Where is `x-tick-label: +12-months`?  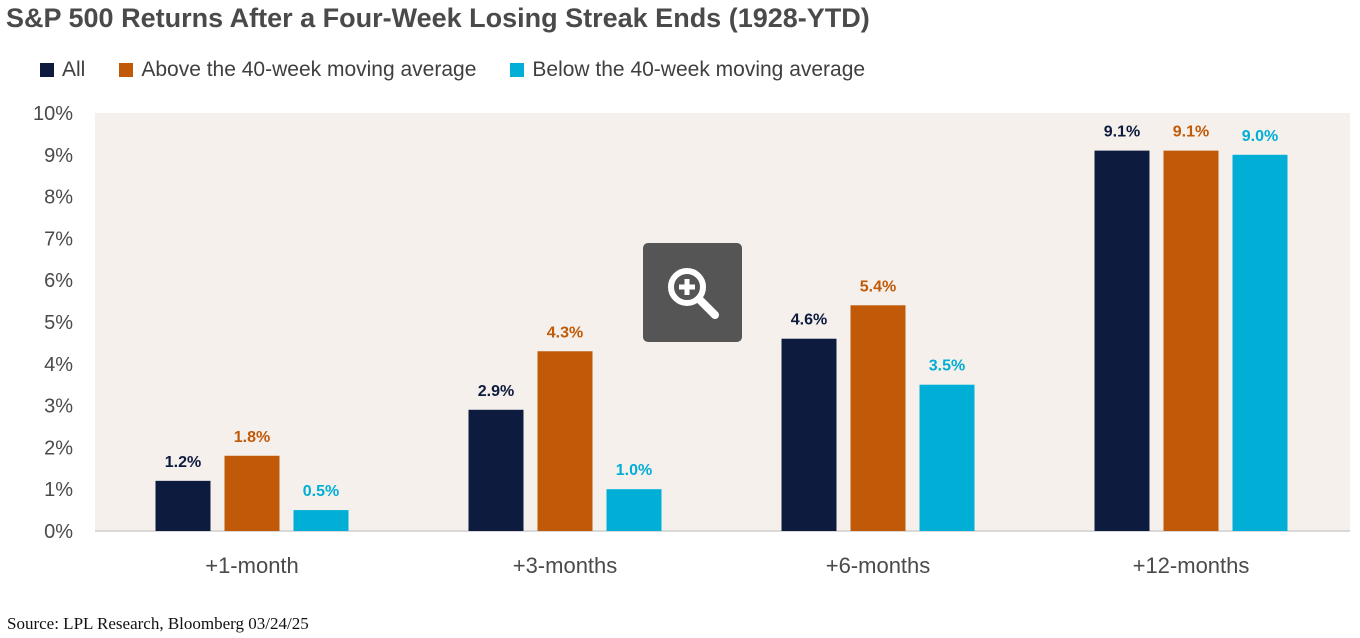
x-tick-label: +12-months is located at coordinates (1191, 565).